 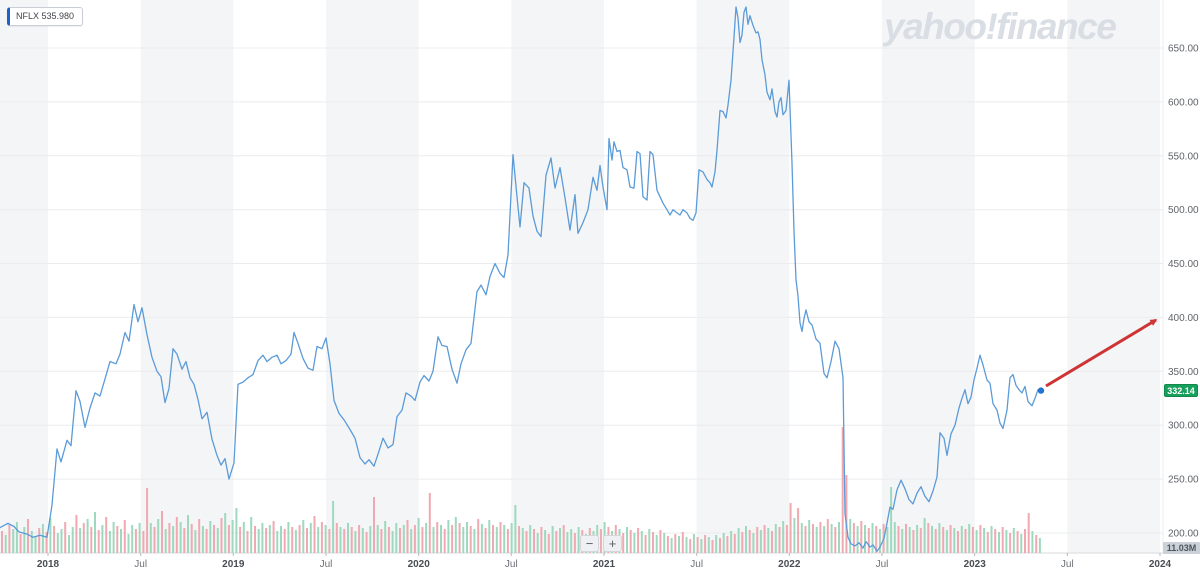 I want to click on zoom-out-button: −, so click(x=589, y=543).